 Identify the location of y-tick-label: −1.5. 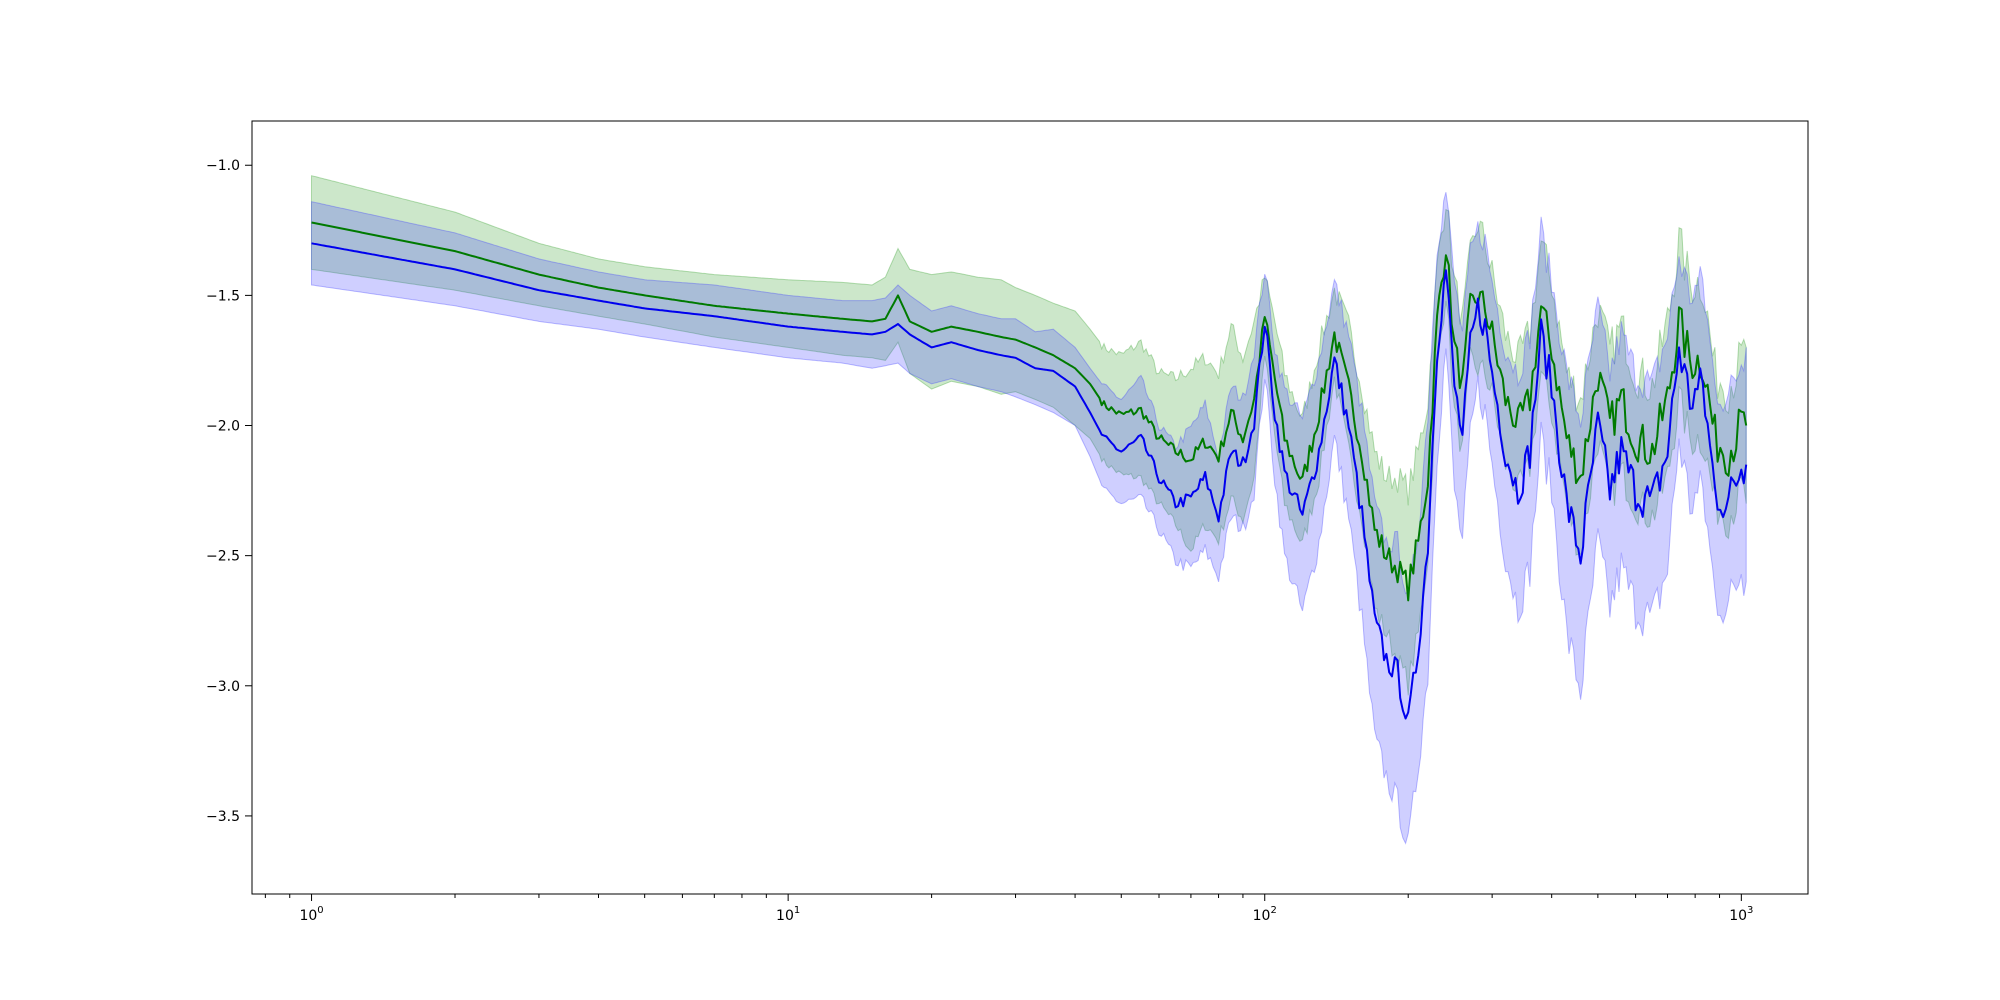
(223, 296).